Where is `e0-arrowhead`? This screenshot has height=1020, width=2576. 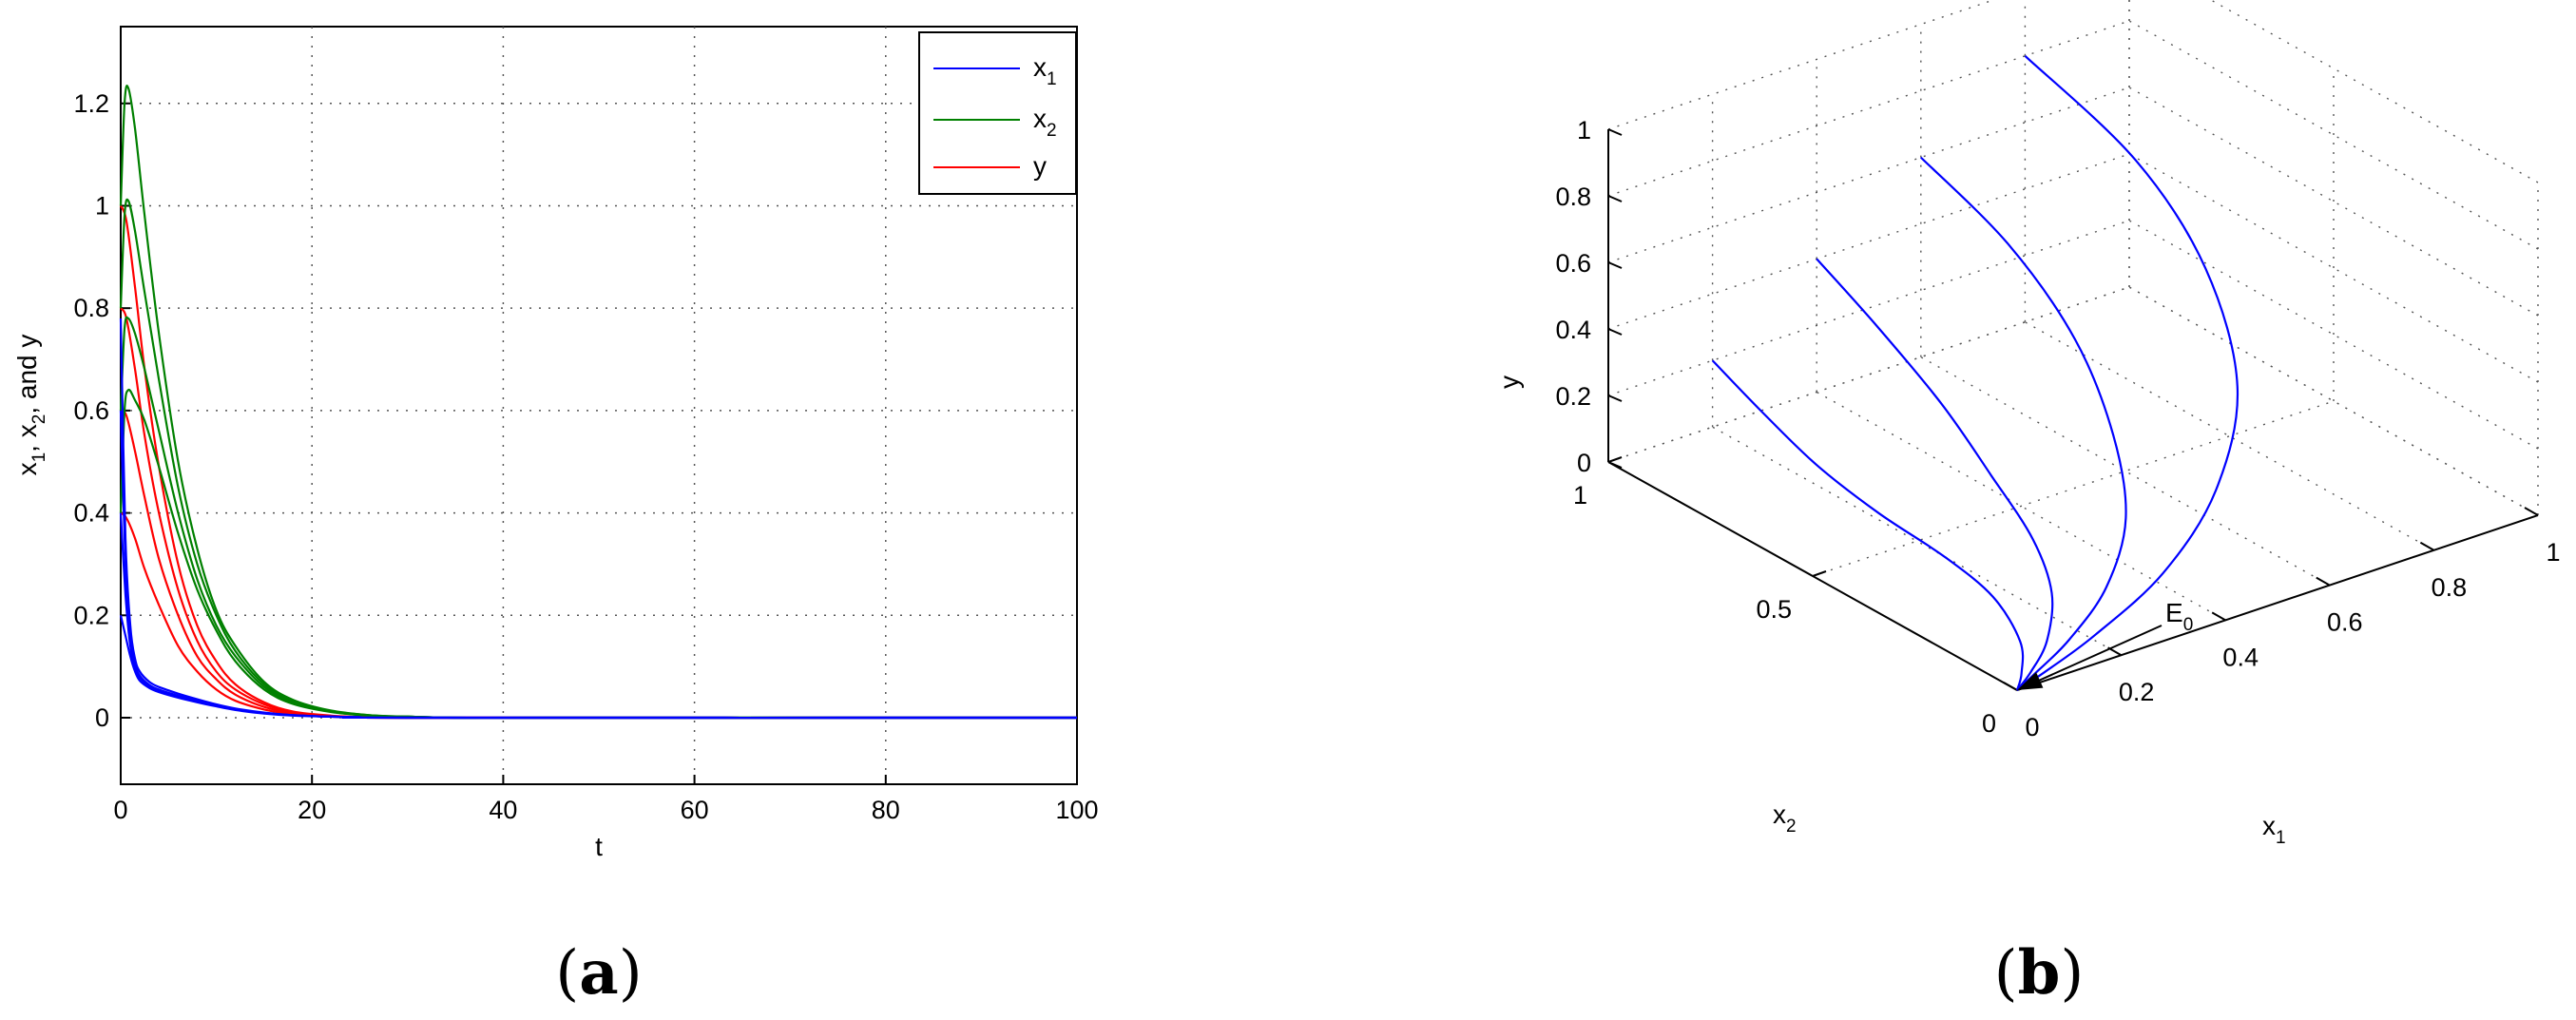 e0-arrowhead is located at coordinates (2031, 681).